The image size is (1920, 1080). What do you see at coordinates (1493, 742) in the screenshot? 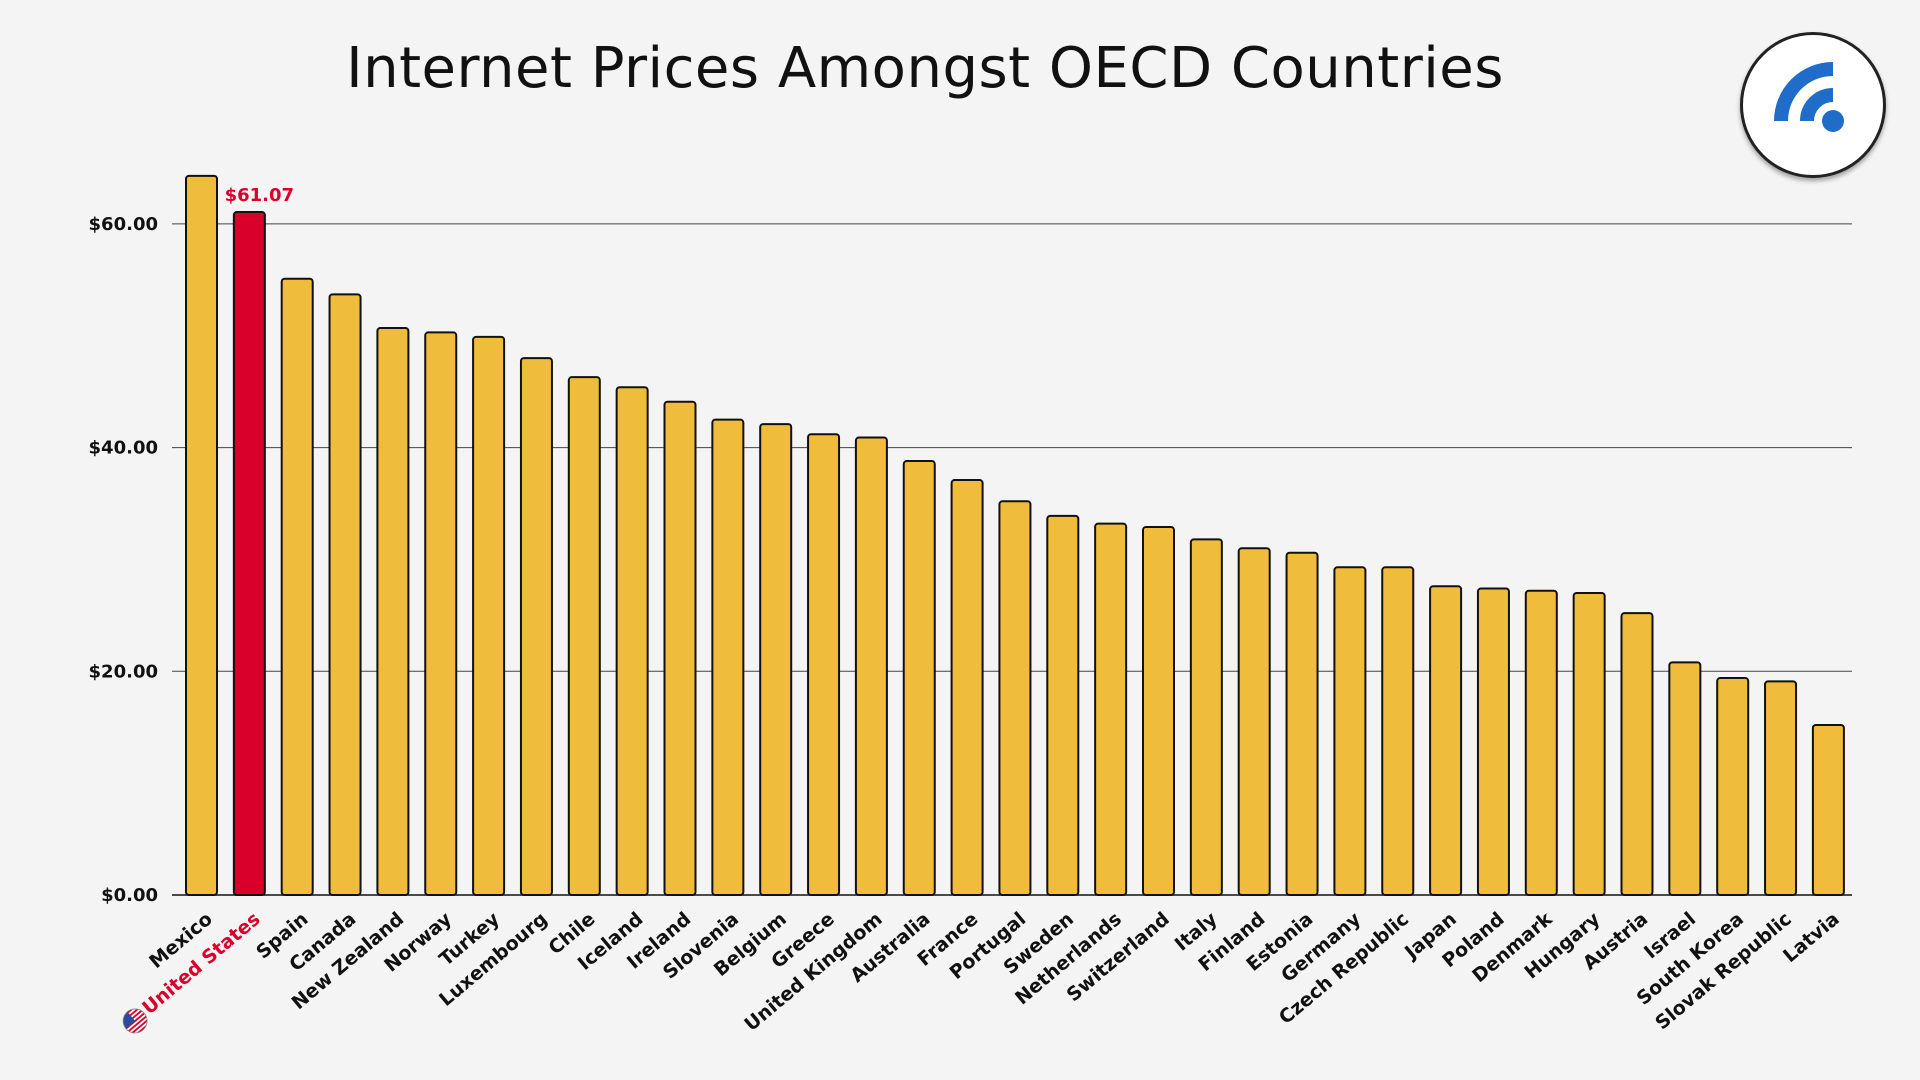
I see `bar-poland` at bounding box center [1493, 742].